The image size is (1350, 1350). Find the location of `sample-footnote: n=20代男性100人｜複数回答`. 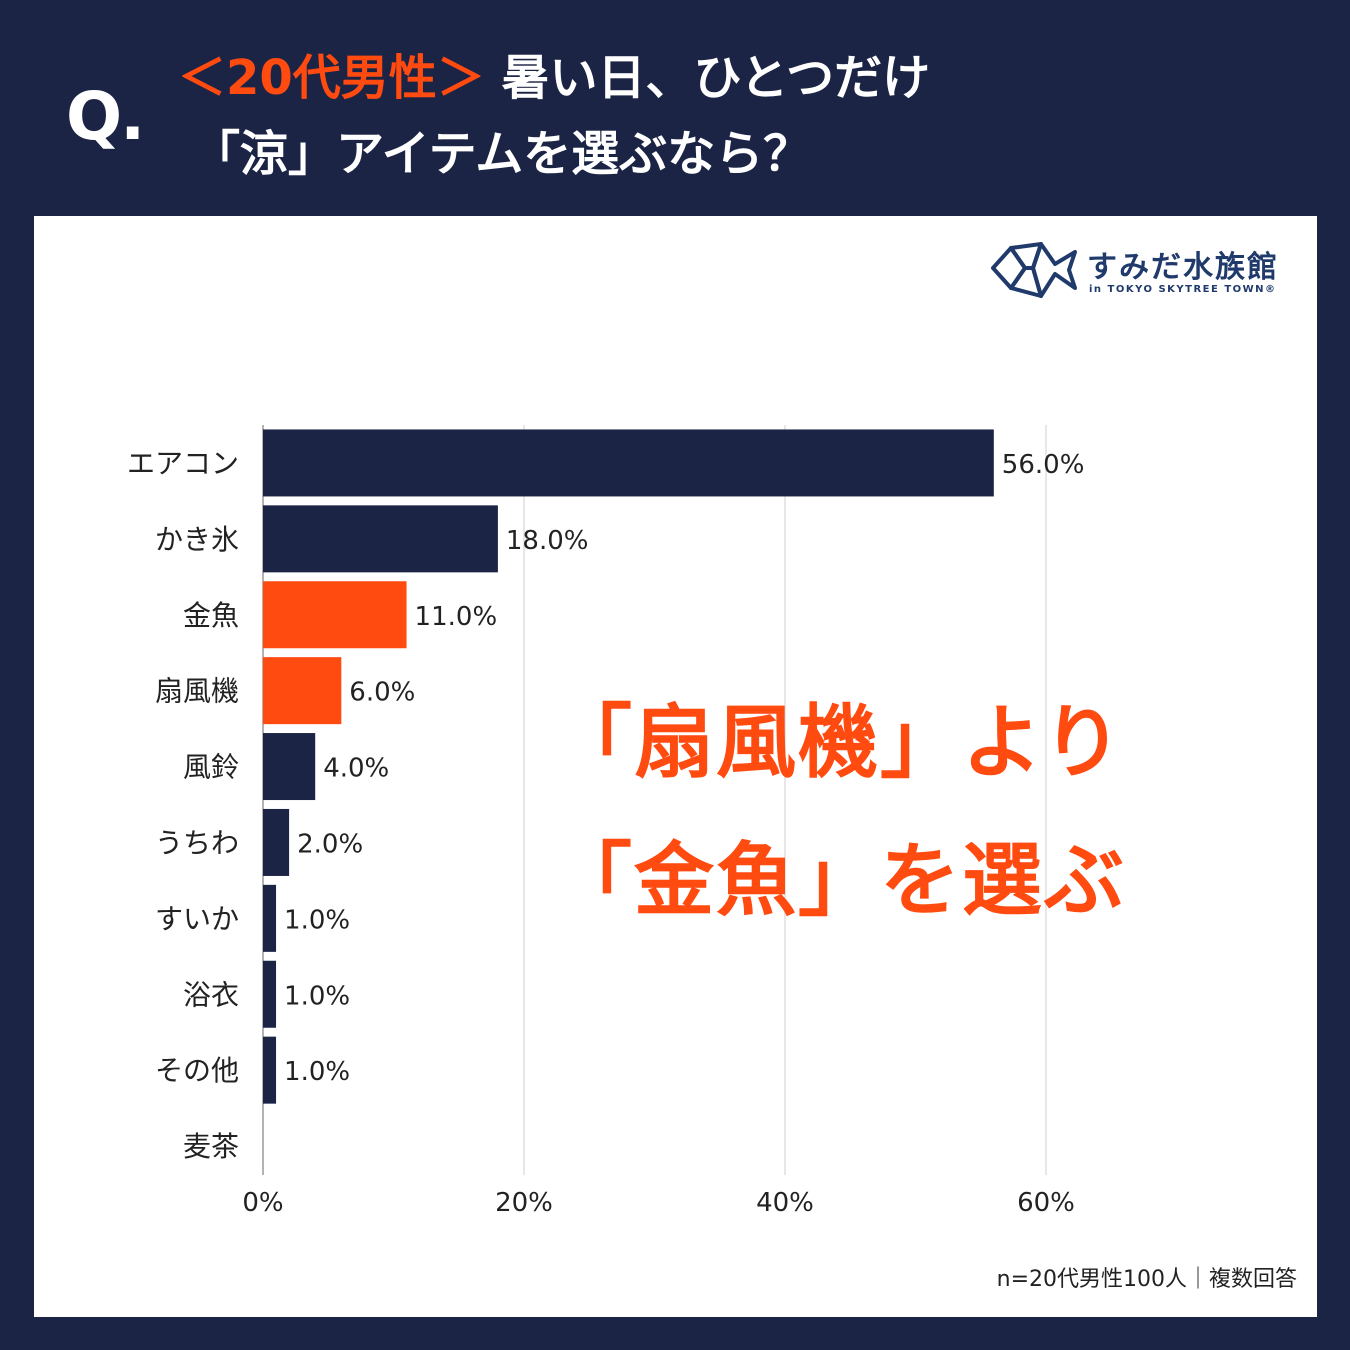

sample-footnote: n=20代男性100人｜複数回答 is located at coordinates (1146, 1279).